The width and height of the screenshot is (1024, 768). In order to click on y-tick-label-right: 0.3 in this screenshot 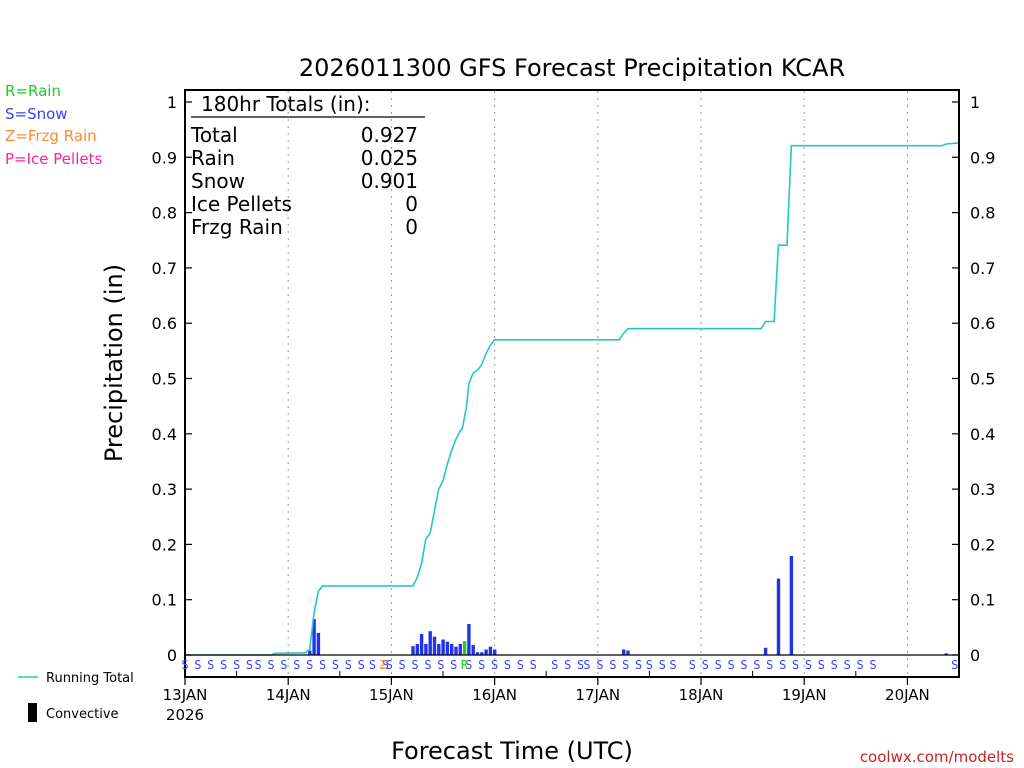, I will do `click(982, 489)`.